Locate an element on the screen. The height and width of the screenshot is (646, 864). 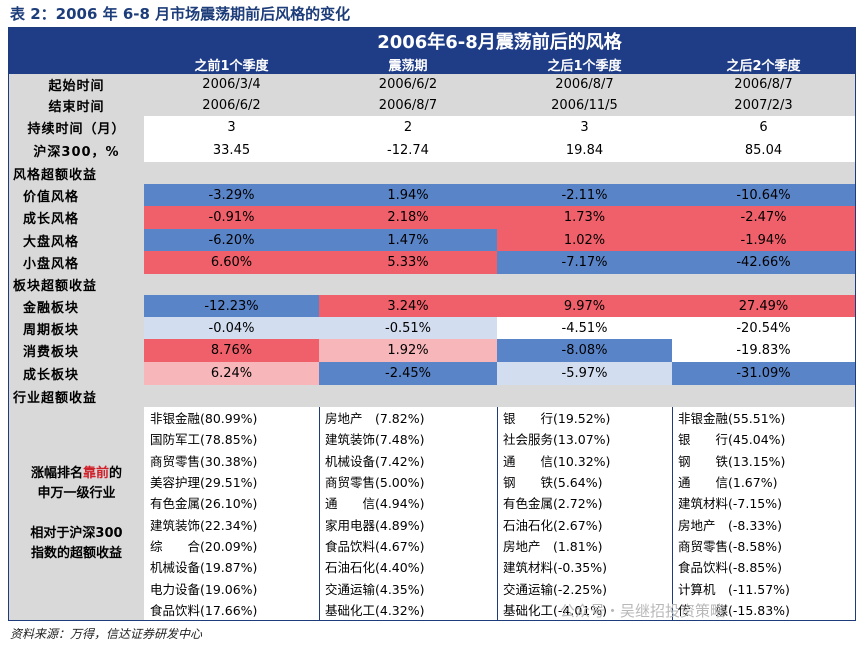
style-row: 成长风格 -0.91% 2.18% 1.73% -2.47% is located at coordinates (432, 217).